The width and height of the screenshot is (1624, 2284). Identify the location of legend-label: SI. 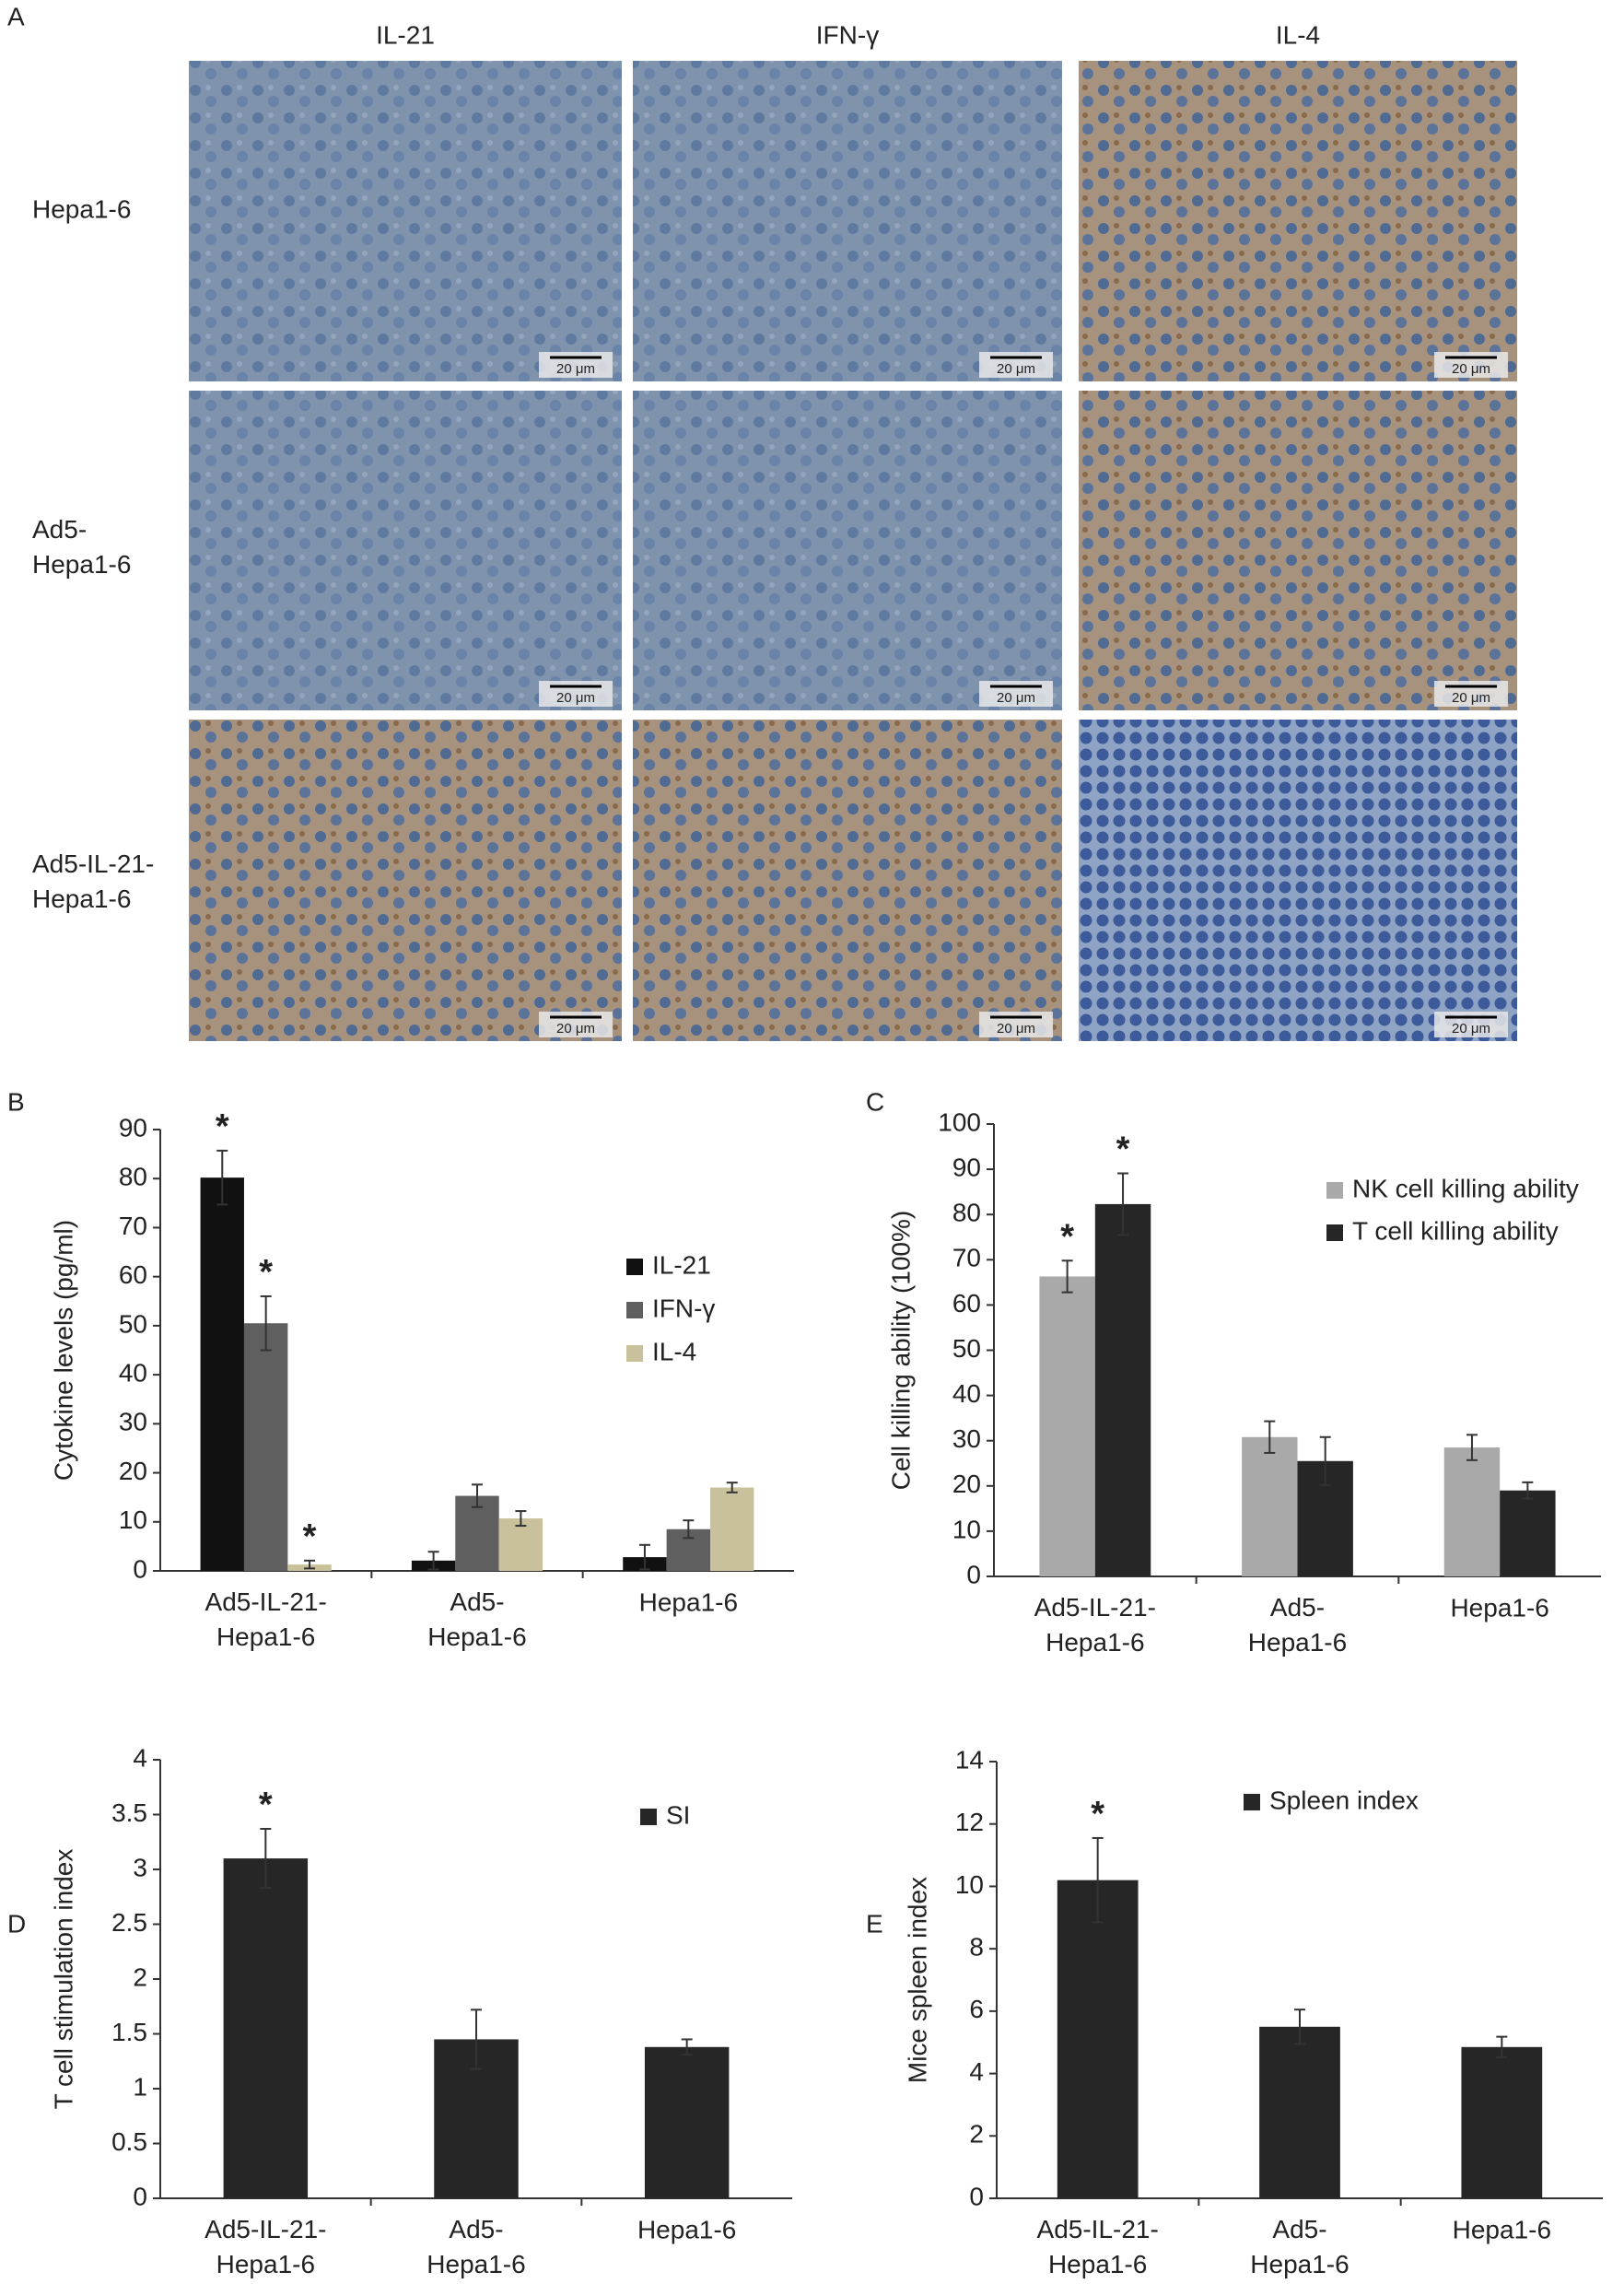
(678, 1814).